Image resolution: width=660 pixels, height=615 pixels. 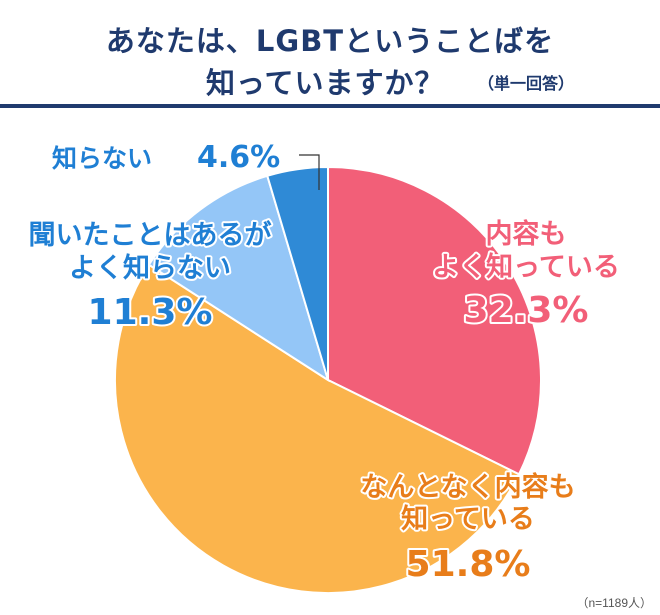 What do you see at coordinates (526, 83) in the screenshot?
I see `answer-type-note: （単一回答）` at bounding box center [526, 83].